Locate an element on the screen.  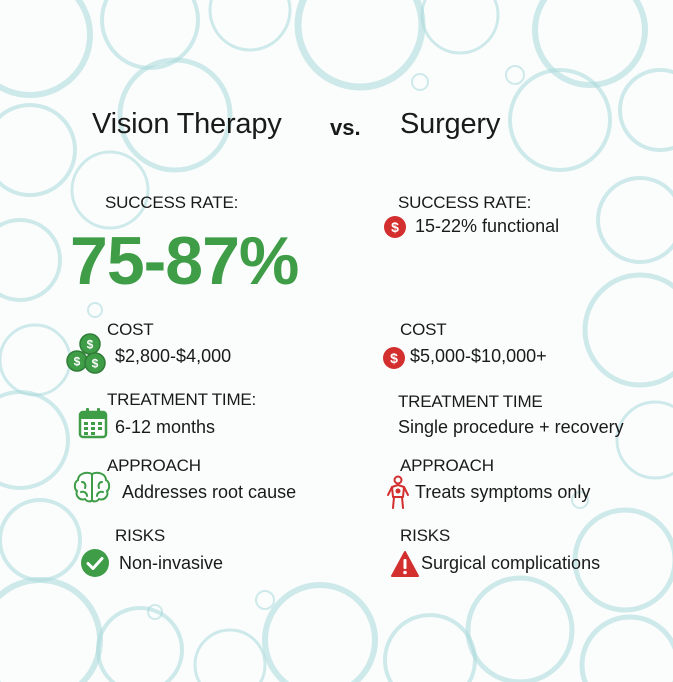
person-icon is located at coordinates (398, 492).